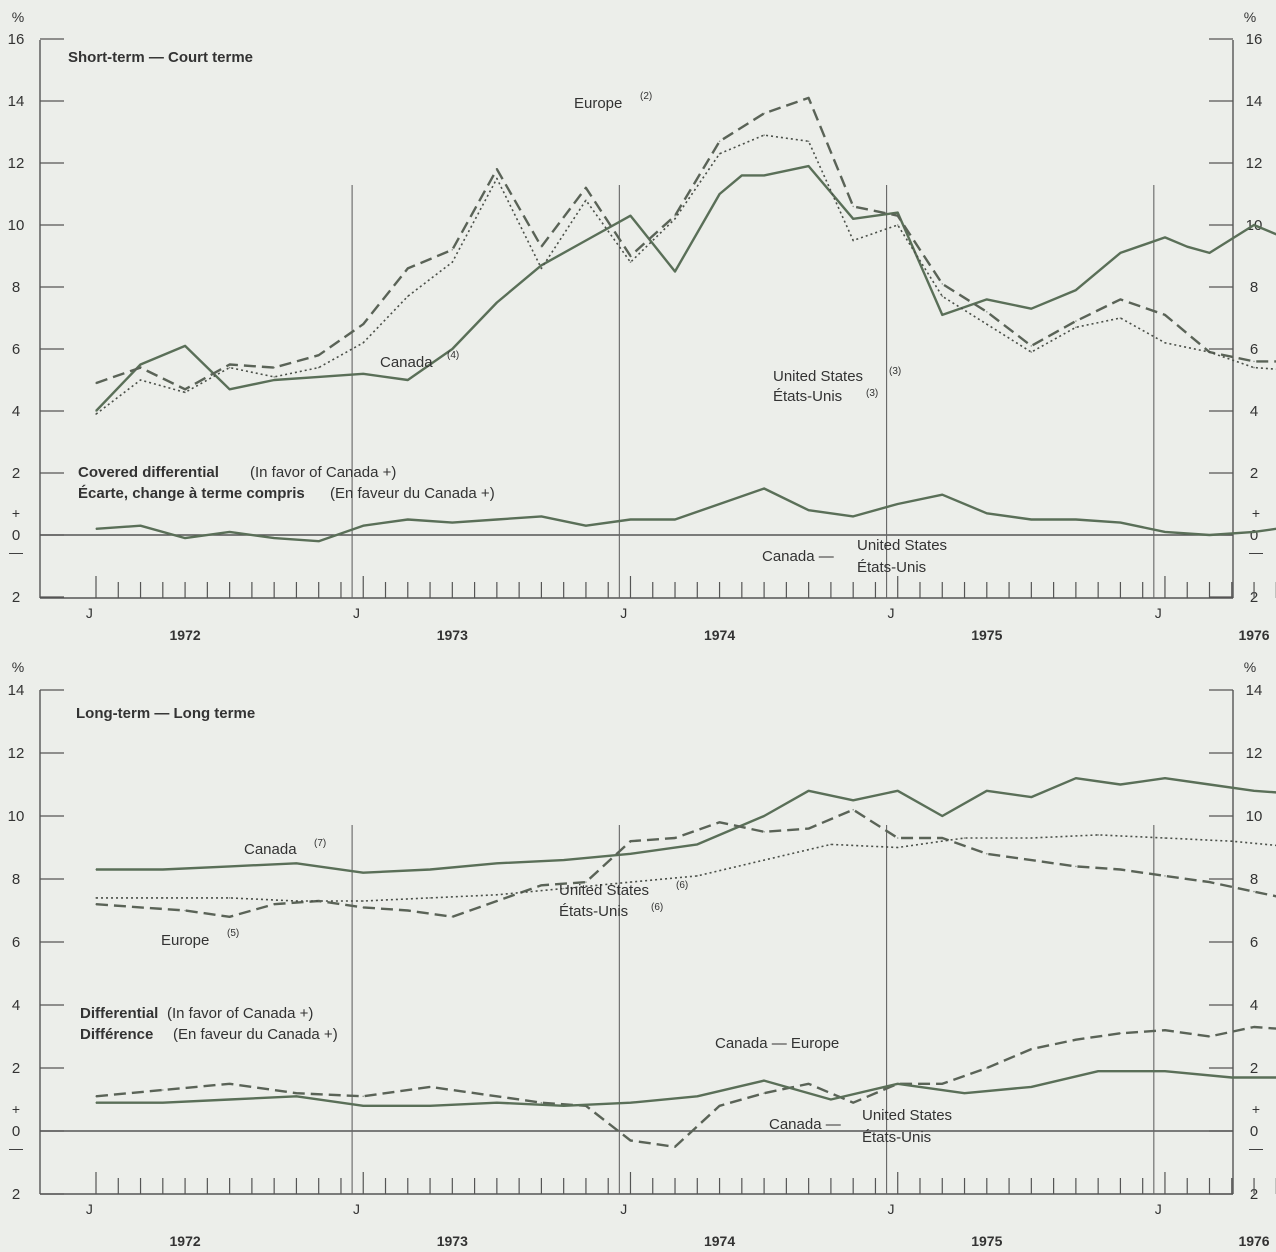 The width and height of the screenshot is (1276, 1252). What do you see at coordinates (270, 849) in the screenshot?
I see `canada-label: Canada` at bounding box center [270, 849].